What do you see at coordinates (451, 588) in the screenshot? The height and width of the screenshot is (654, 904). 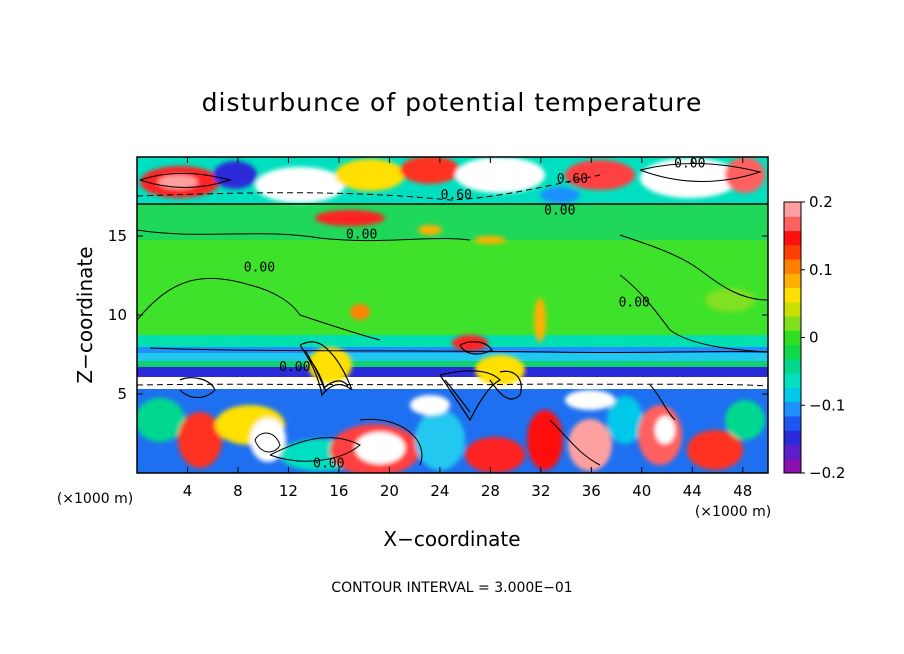 I see `contour-interval: CONTOUR INTERVAL = 3.000E−01` at bounding box center [451, 588].